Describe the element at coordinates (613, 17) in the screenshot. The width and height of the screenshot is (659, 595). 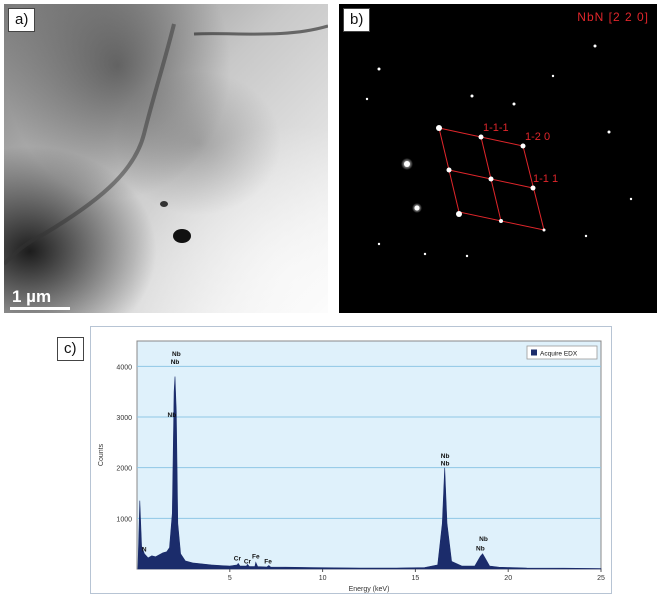
I see `zone-axis-label: NbN [2 2 0]` at that location.